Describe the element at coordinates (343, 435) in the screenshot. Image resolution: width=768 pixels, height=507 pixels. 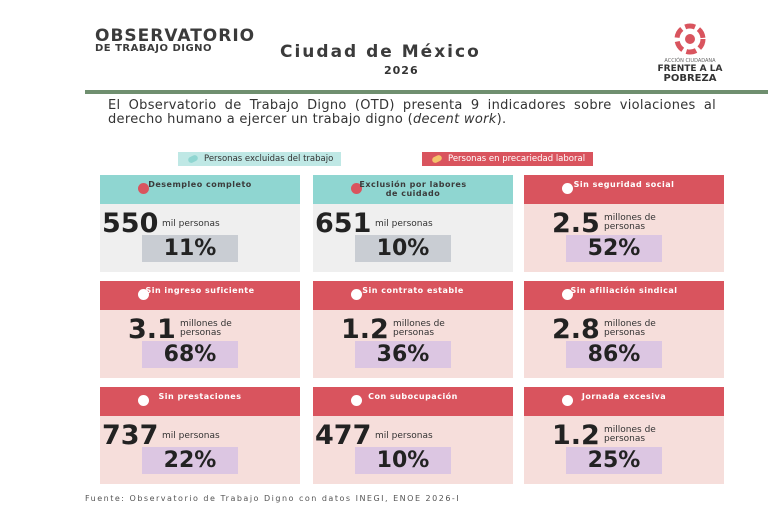
I see `card-amount: 477` at that location.